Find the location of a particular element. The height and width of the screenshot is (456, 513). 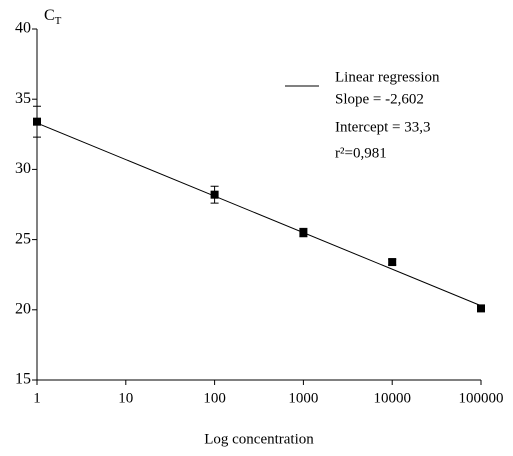

x-axis-label: Log concentration is located at coordinates (259, 439).